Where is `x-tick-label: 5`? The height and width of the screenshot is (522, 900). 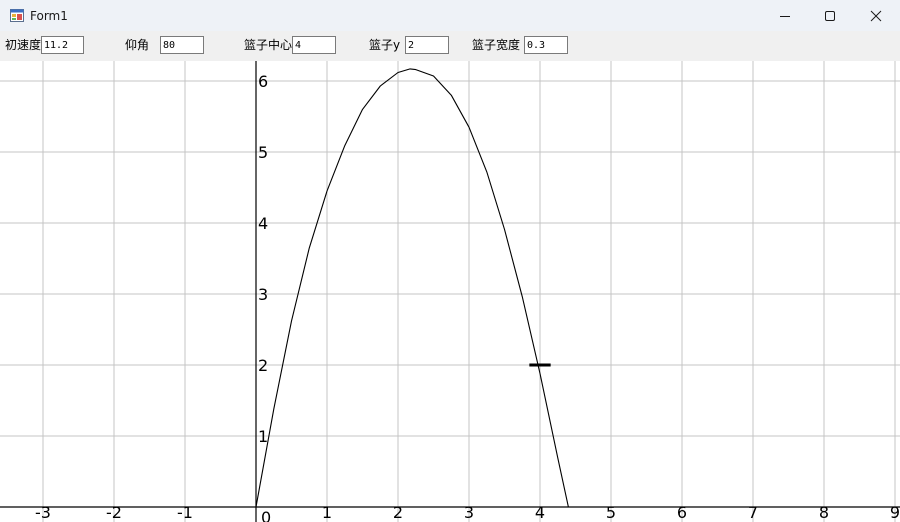 x-tick-label: 5 is located at coordinates (611, 512).